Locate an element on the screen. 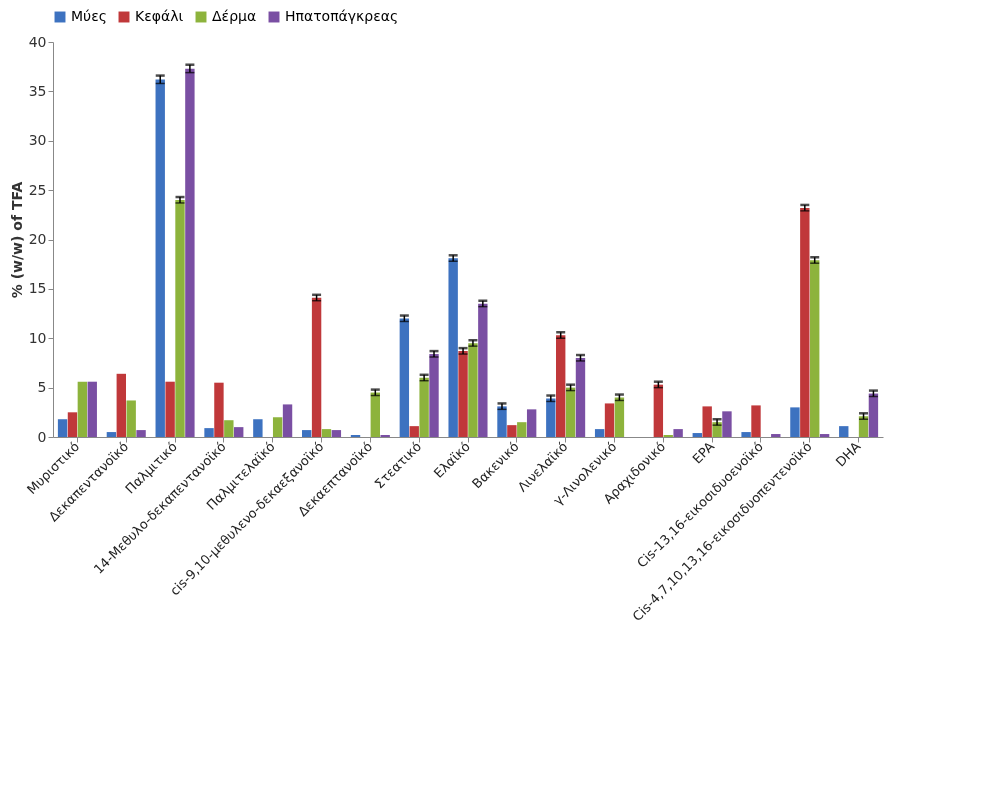  y-axis-title: % (w/w) of TFA is located at coordinates (16, 240).